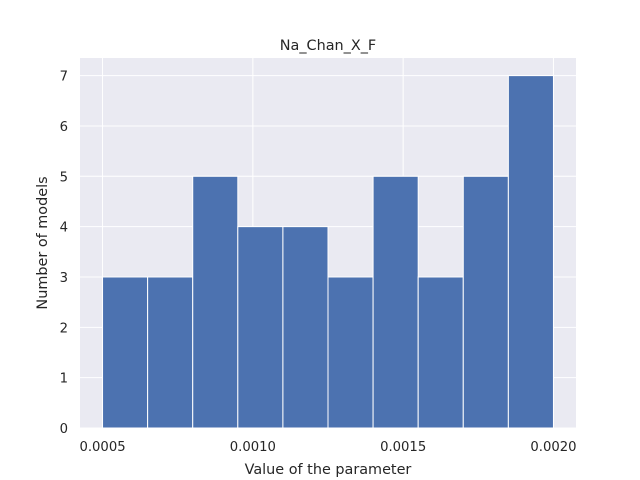 Image resolution: width=640 pixels, height=480 pixels. I want to click on y-tick-label: 1, so click(64, 379).